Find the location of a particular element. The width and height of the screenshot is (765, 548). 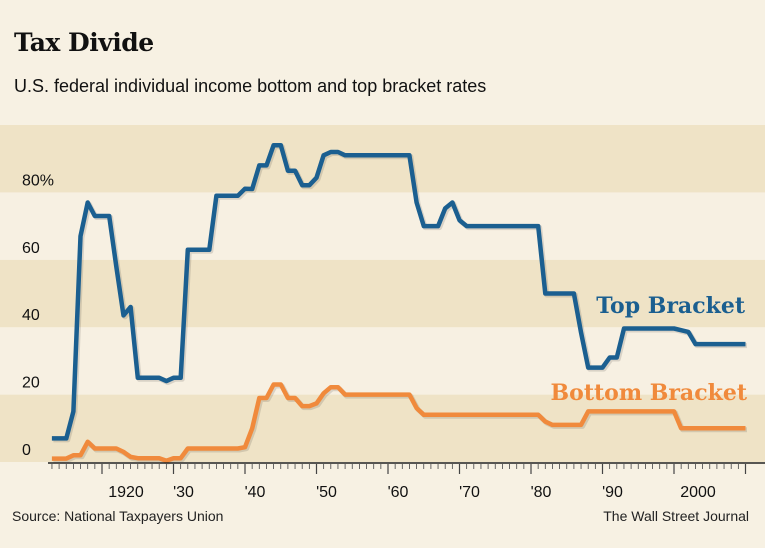

y-tick-label: 40 is located at coordinates (31, 315).